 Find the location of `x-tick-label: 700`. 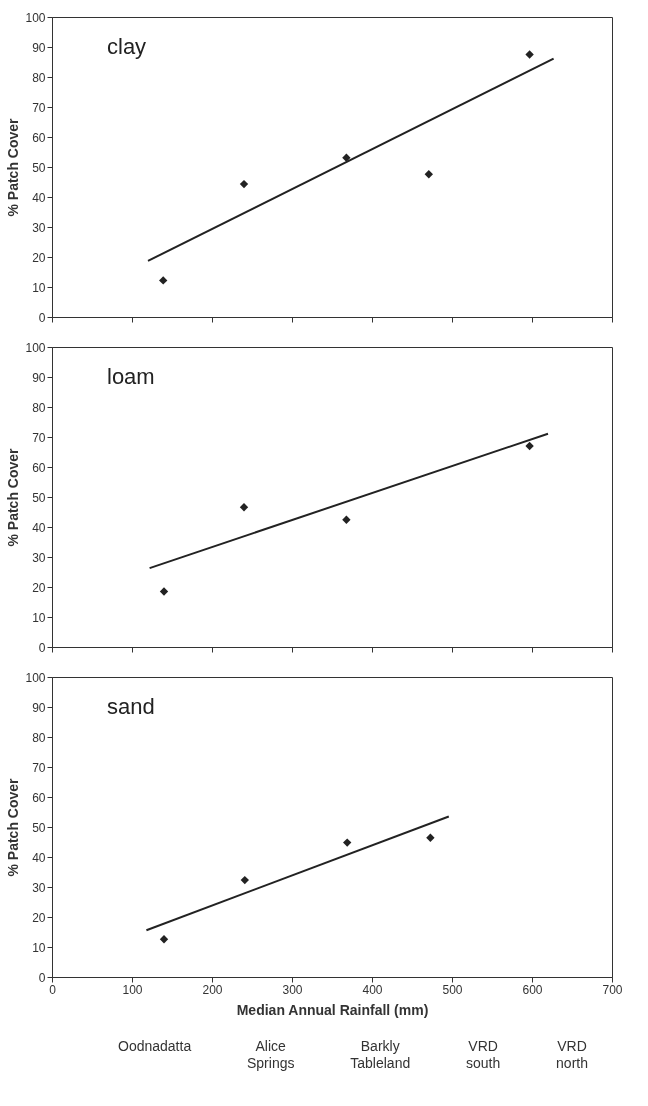

x-tick-label: 700 is located at coordinates (612, 989).